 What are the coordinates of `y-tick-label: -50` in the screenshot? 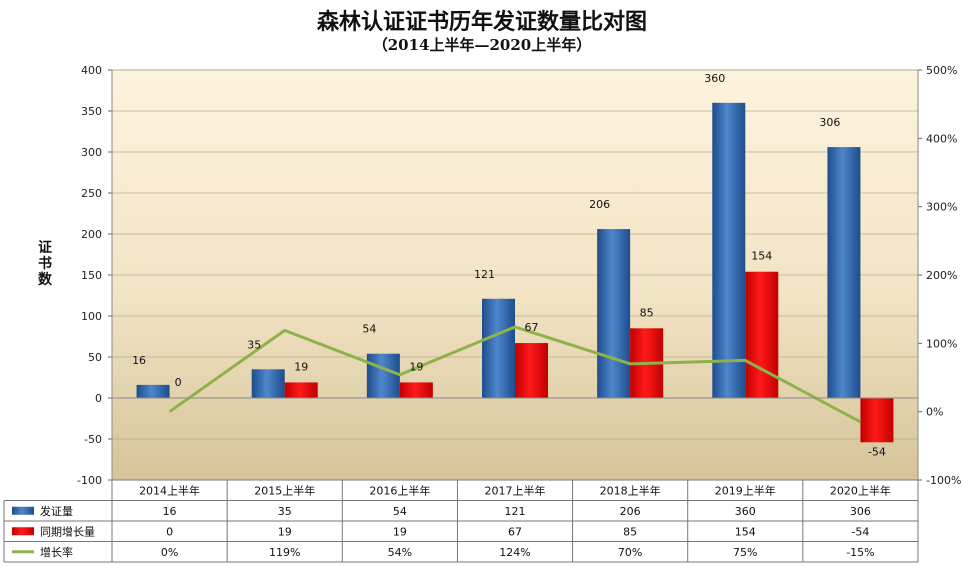 It's located at (93, 439).